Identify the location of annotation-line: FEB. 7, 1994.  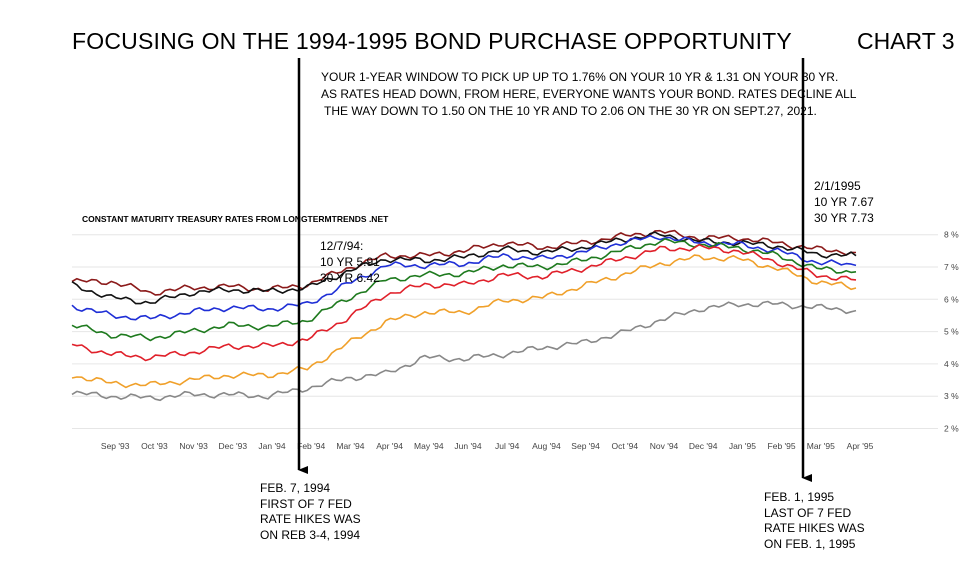
(295, 488).